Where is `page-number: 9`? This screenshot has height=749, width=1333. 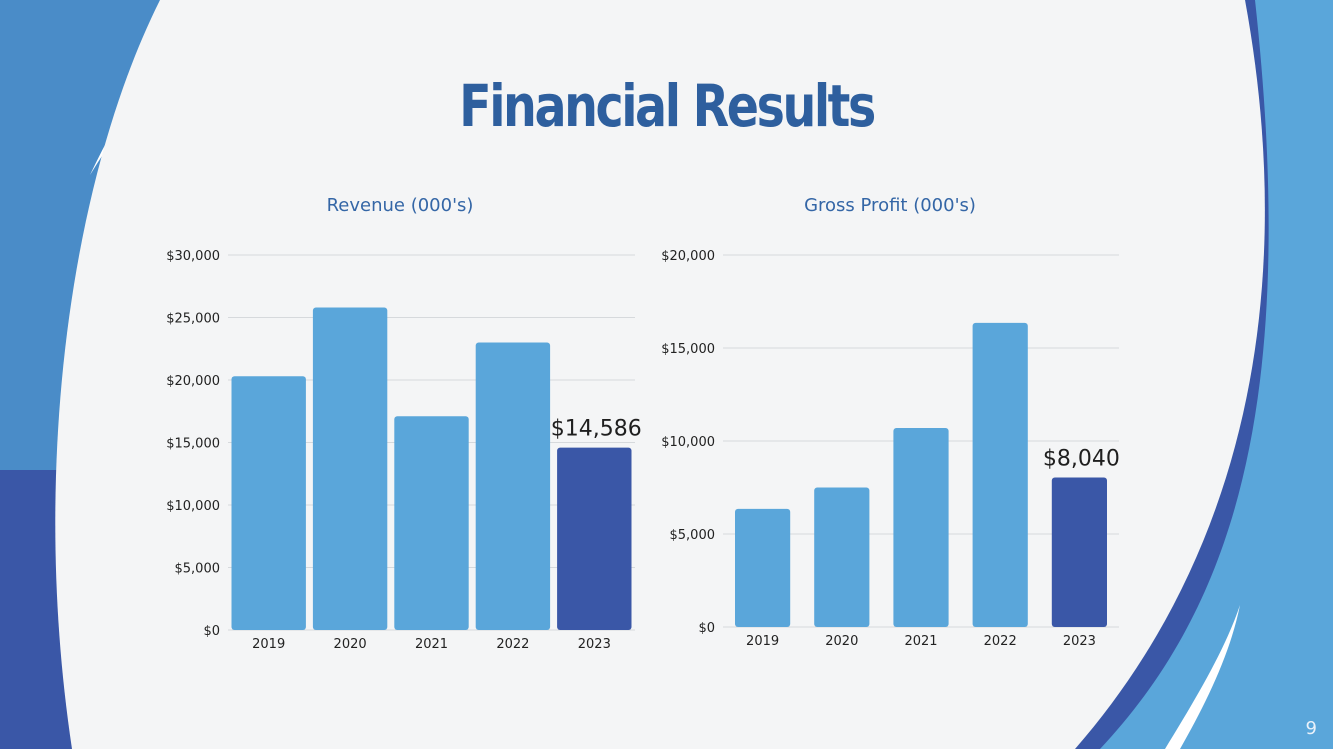
page-number: 9 is located at coordinates (1311, 728).